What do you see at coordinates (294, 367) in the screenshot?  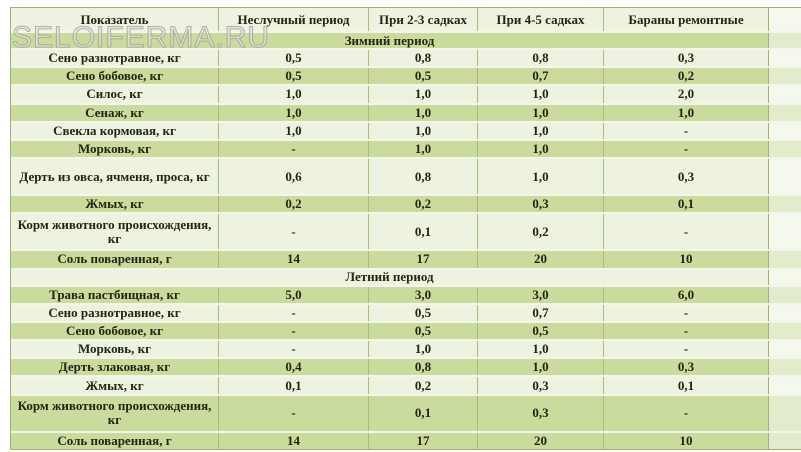 I see `value-cell: 0,4` at bounding box center [294, 367].